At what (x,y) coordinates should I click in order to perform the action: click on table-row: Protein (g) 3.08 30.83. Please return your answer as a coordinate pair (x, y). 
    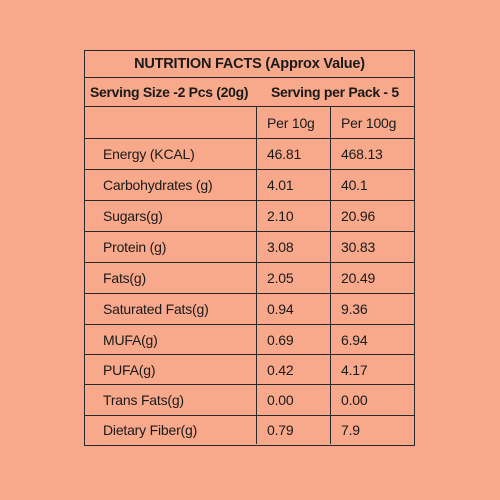
    Looking at the image, I should click on (249, 247).